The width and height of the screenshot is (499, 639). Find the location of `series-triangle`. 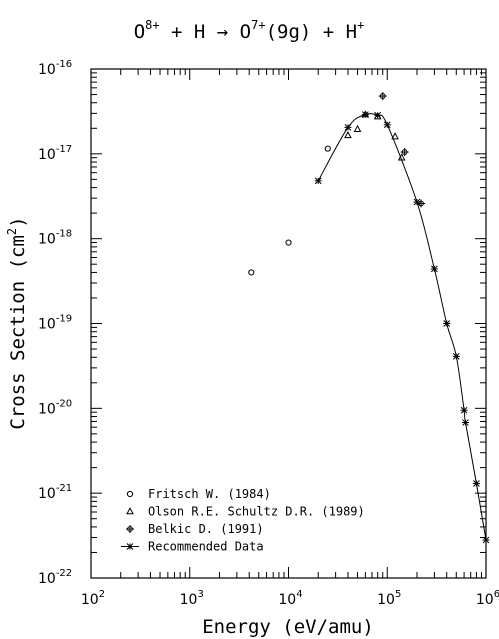

series-triangle is located at coordinates (375, 135).